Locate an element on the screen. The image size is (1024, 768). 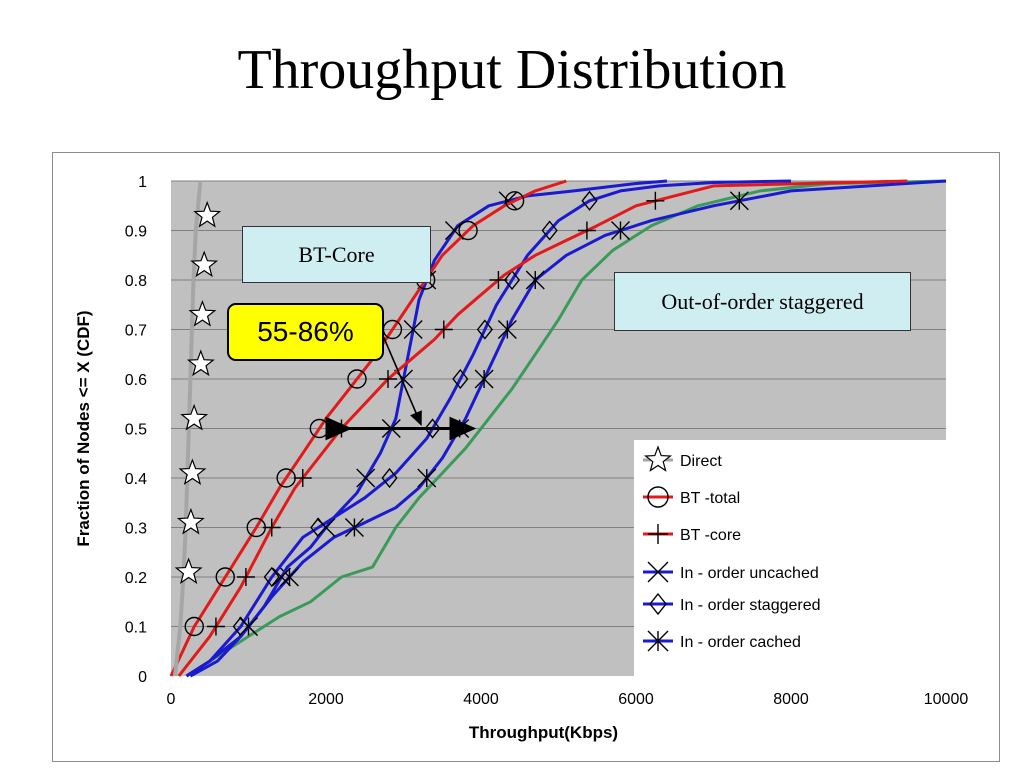
legend-box is located at coordinates (790, 558).